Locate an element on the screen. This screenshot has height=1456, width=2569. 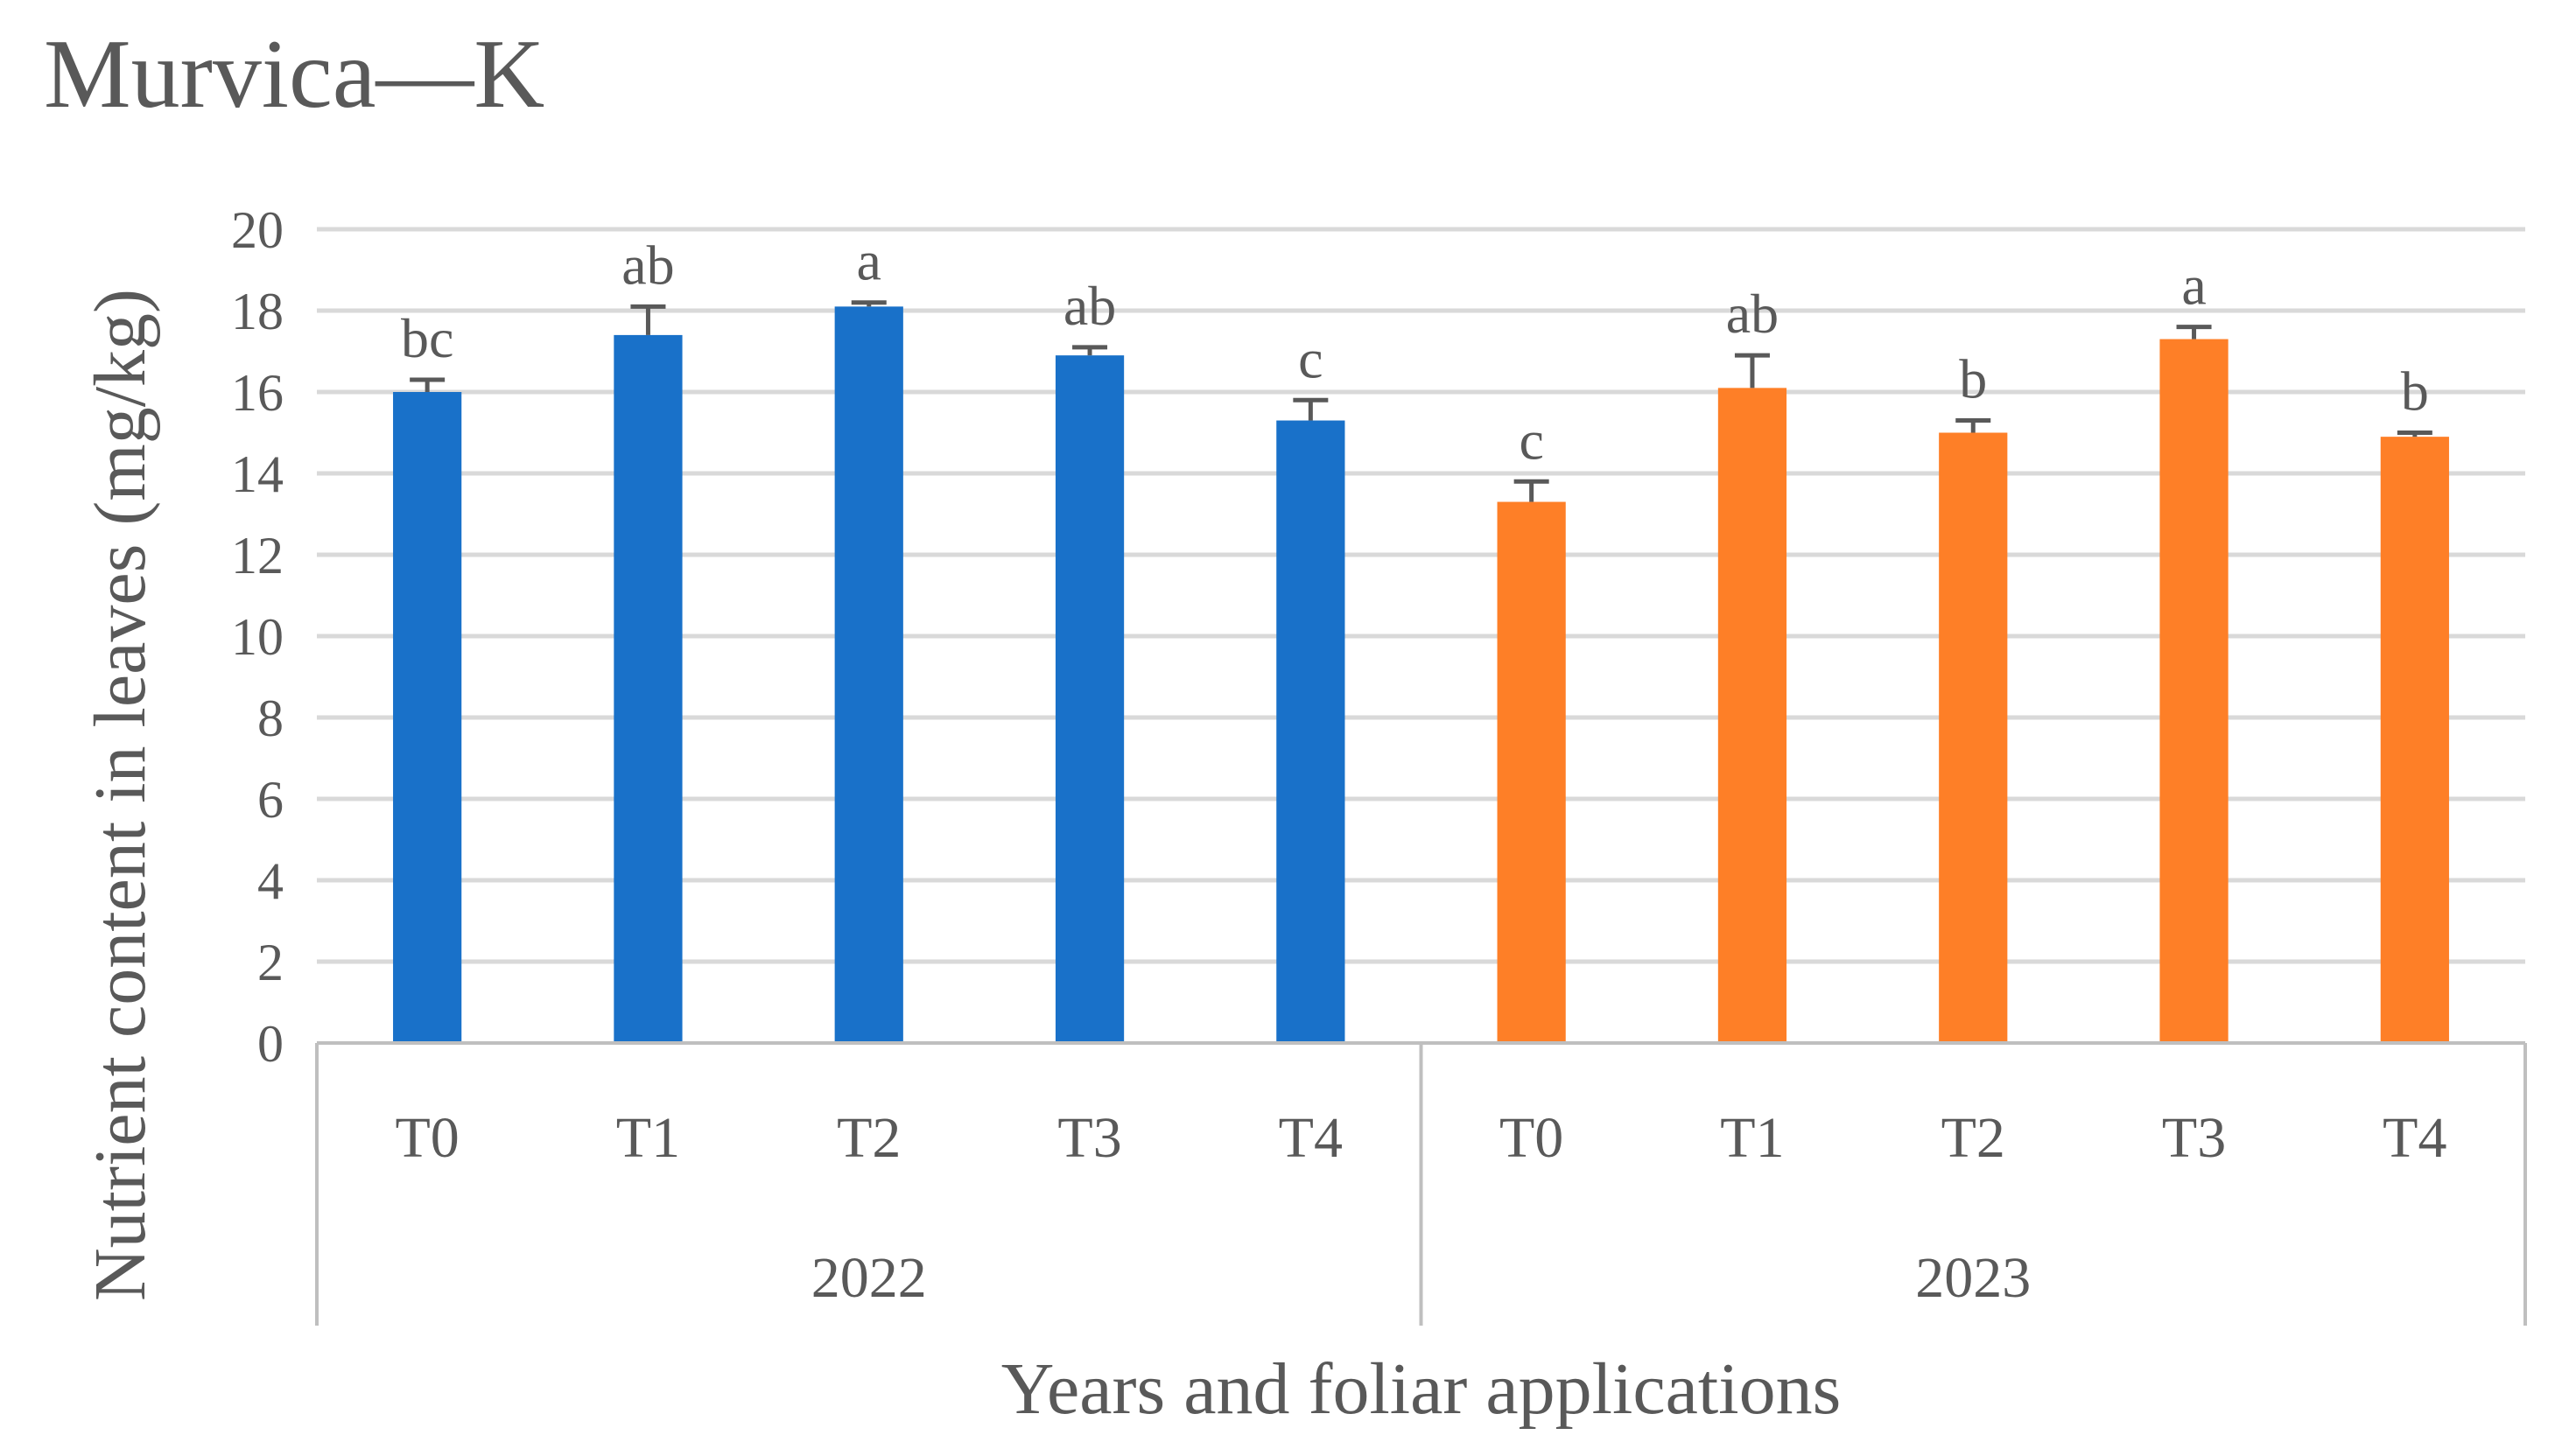
x-group-label: 2022 is located at coordinates (869, 1278).